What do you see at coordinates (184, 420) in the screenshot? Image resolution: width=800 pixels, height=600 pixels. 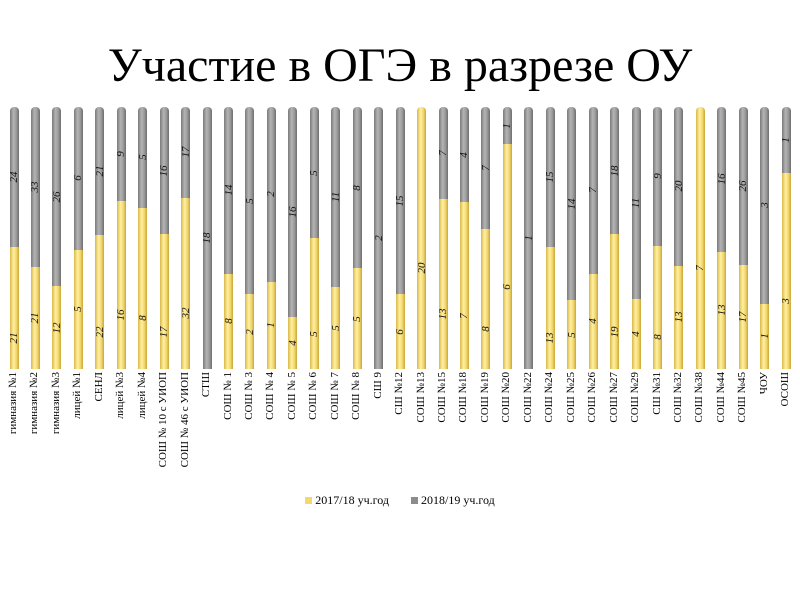 I see `x-axis-label: СОШ № 46 с УИОП` at bounding box center [184, 420].